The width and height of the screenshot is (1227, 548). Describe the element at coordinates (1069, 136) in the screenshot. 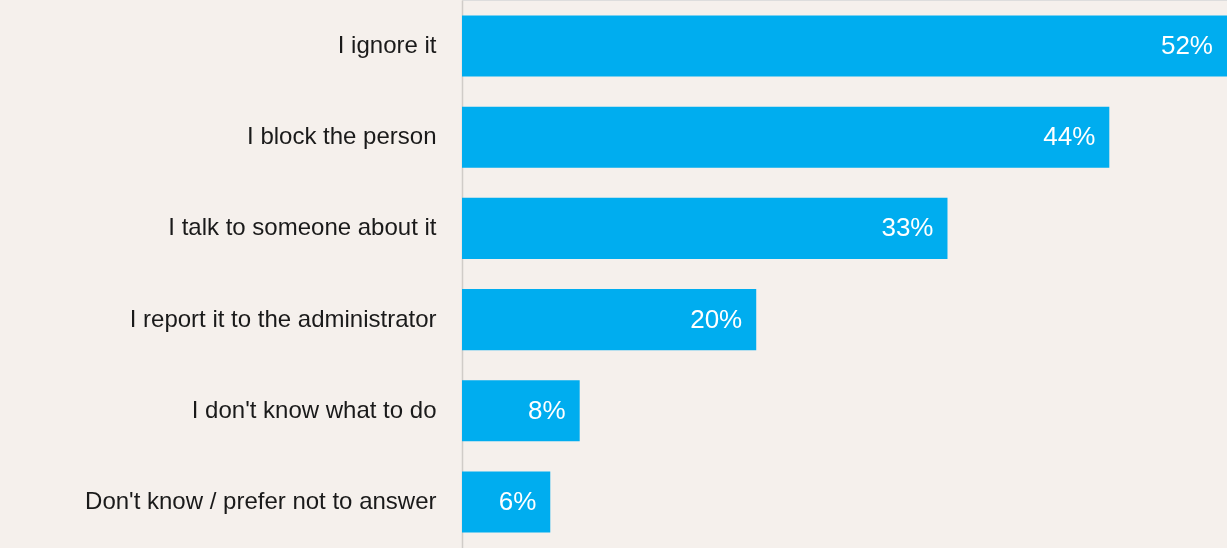

I see `data-label: 44%` at that location.